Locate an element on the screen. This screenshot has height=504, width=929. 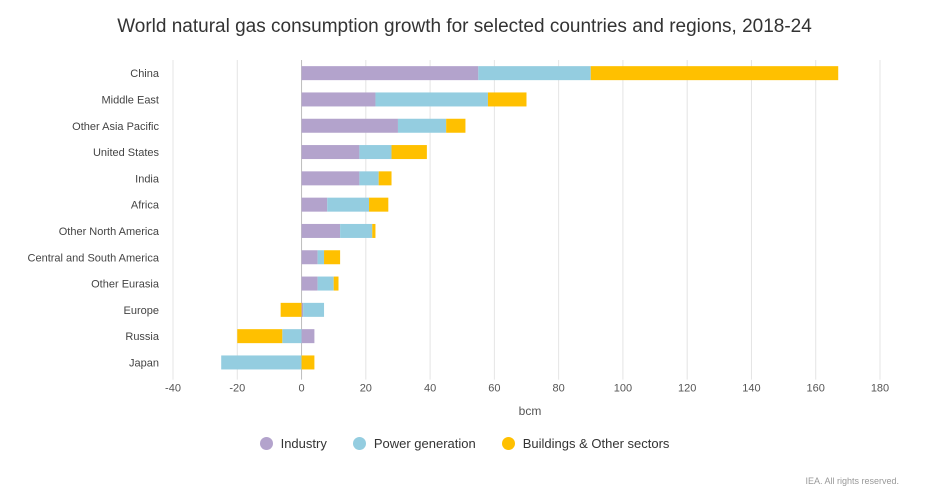
x-tick-label: 160 is located at coordinates (816, 389).